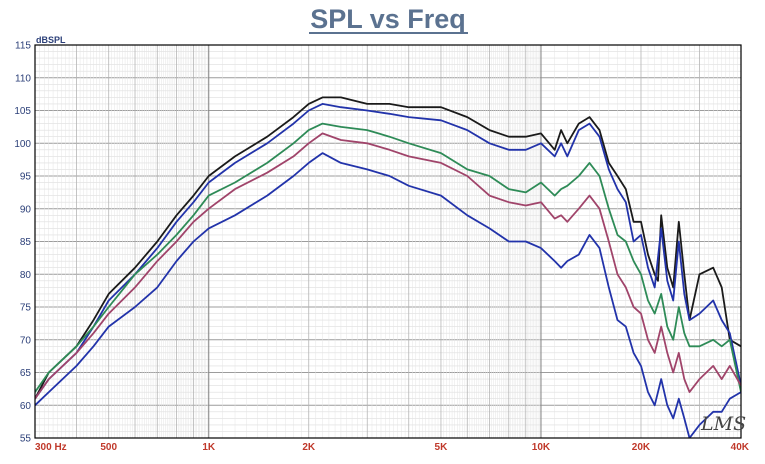 This screenshot has height=464, width=765. I want to click on y-tick-label: 90, so click(26, 209).